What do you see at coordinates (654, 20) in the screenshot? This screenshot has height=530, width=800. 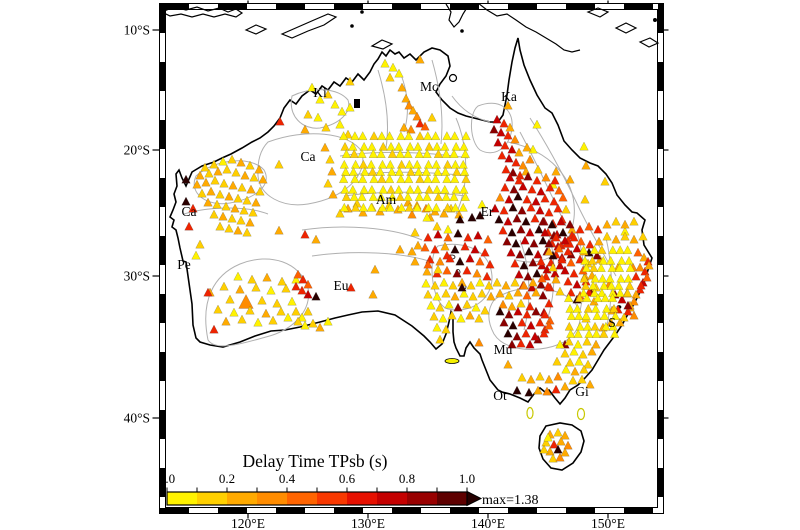 I see `islet-dot5` at bounding box center [654, 20].